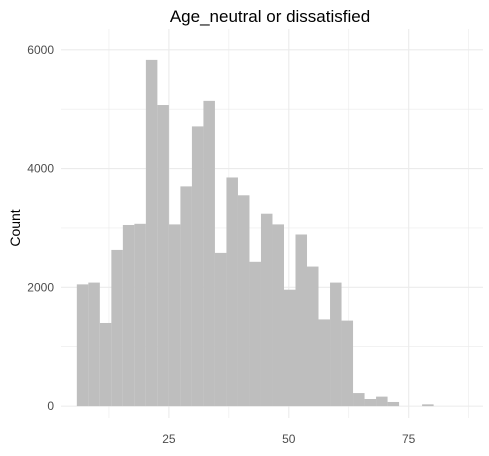 The height and width of the screenshot is (456, 489). Describe the element at coordinates (40, 50) in the screenshot. I see `y-tick-label: 6000` at that location.